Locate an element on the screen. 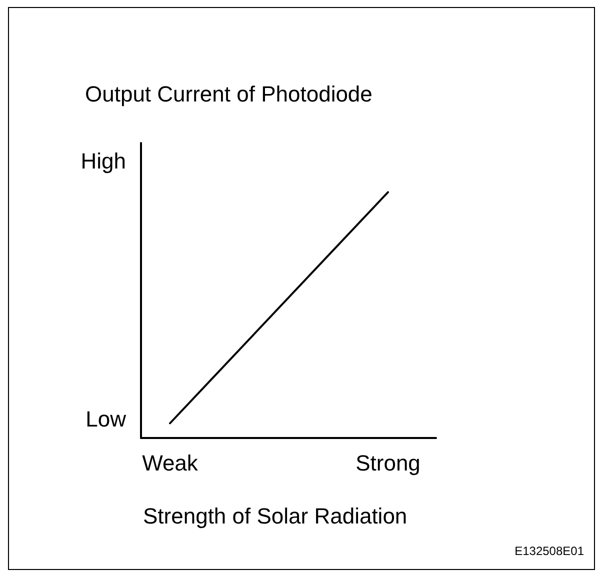 This screenshot has height=584, width=608. text: E132508E01 is located at coordinates (549, 551).